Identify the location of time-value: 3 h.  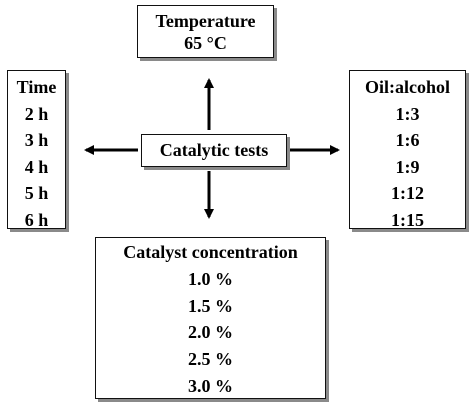
(36, 140).